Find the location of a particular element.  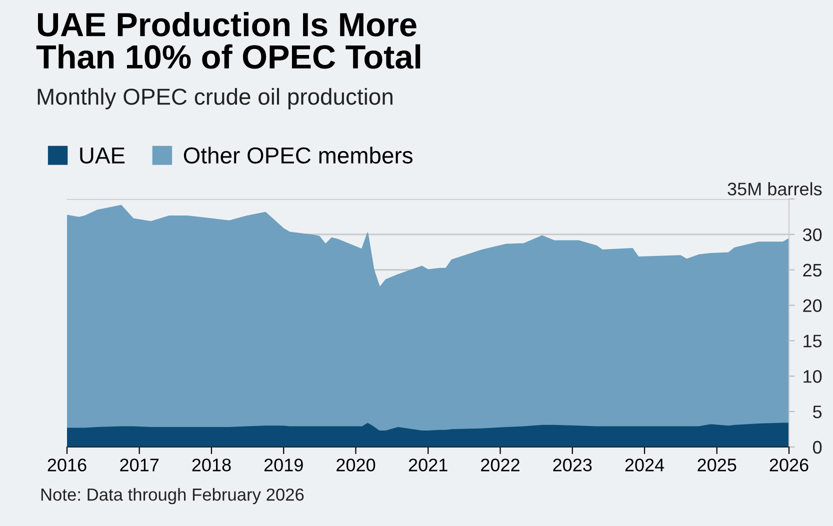

y-tick-label: 0 is located at coordinates (817, 447).